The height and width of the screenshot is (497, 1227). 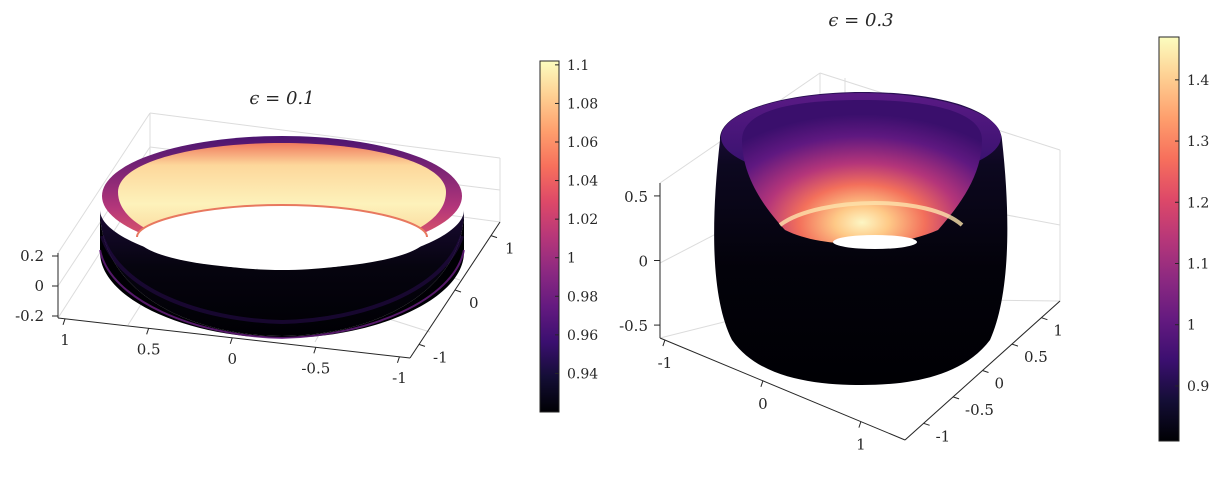 What do you see at coordinates (1198, 81) in the screenshot?
I see `colorbar-tick-label: 1.4` at bounding box center [1198, 81].